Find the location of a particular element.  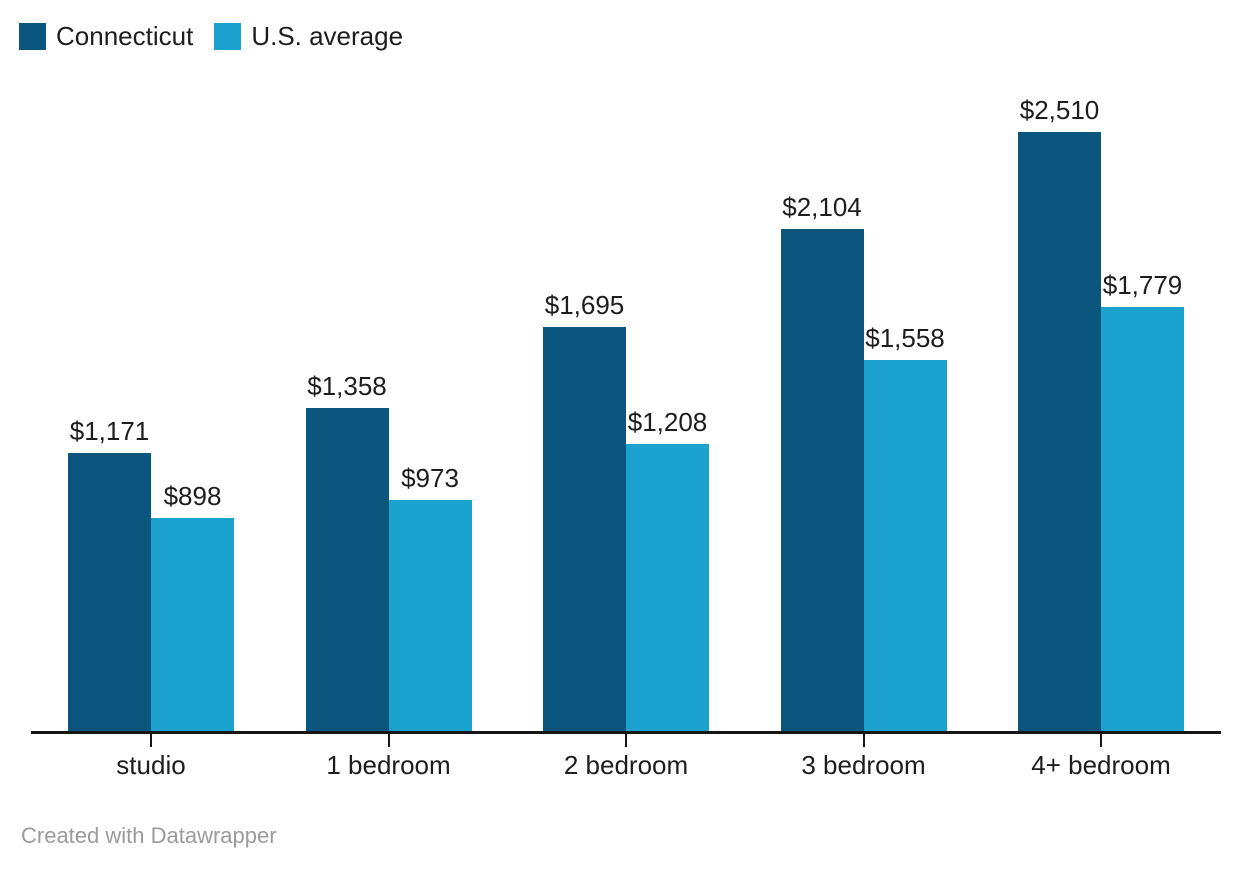

bar-connecticut-4-bedroom is located at coordinates (1059, 432).